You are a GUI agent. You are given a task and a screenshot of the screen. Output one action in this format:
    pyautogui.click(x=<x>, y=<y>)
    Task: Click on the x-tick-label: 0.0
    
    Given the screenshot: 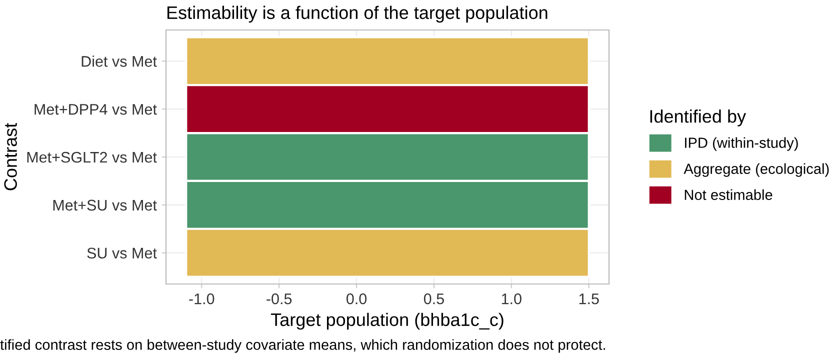 What is the action you would take?
    pyautogui.click(x=356, y=298)
    